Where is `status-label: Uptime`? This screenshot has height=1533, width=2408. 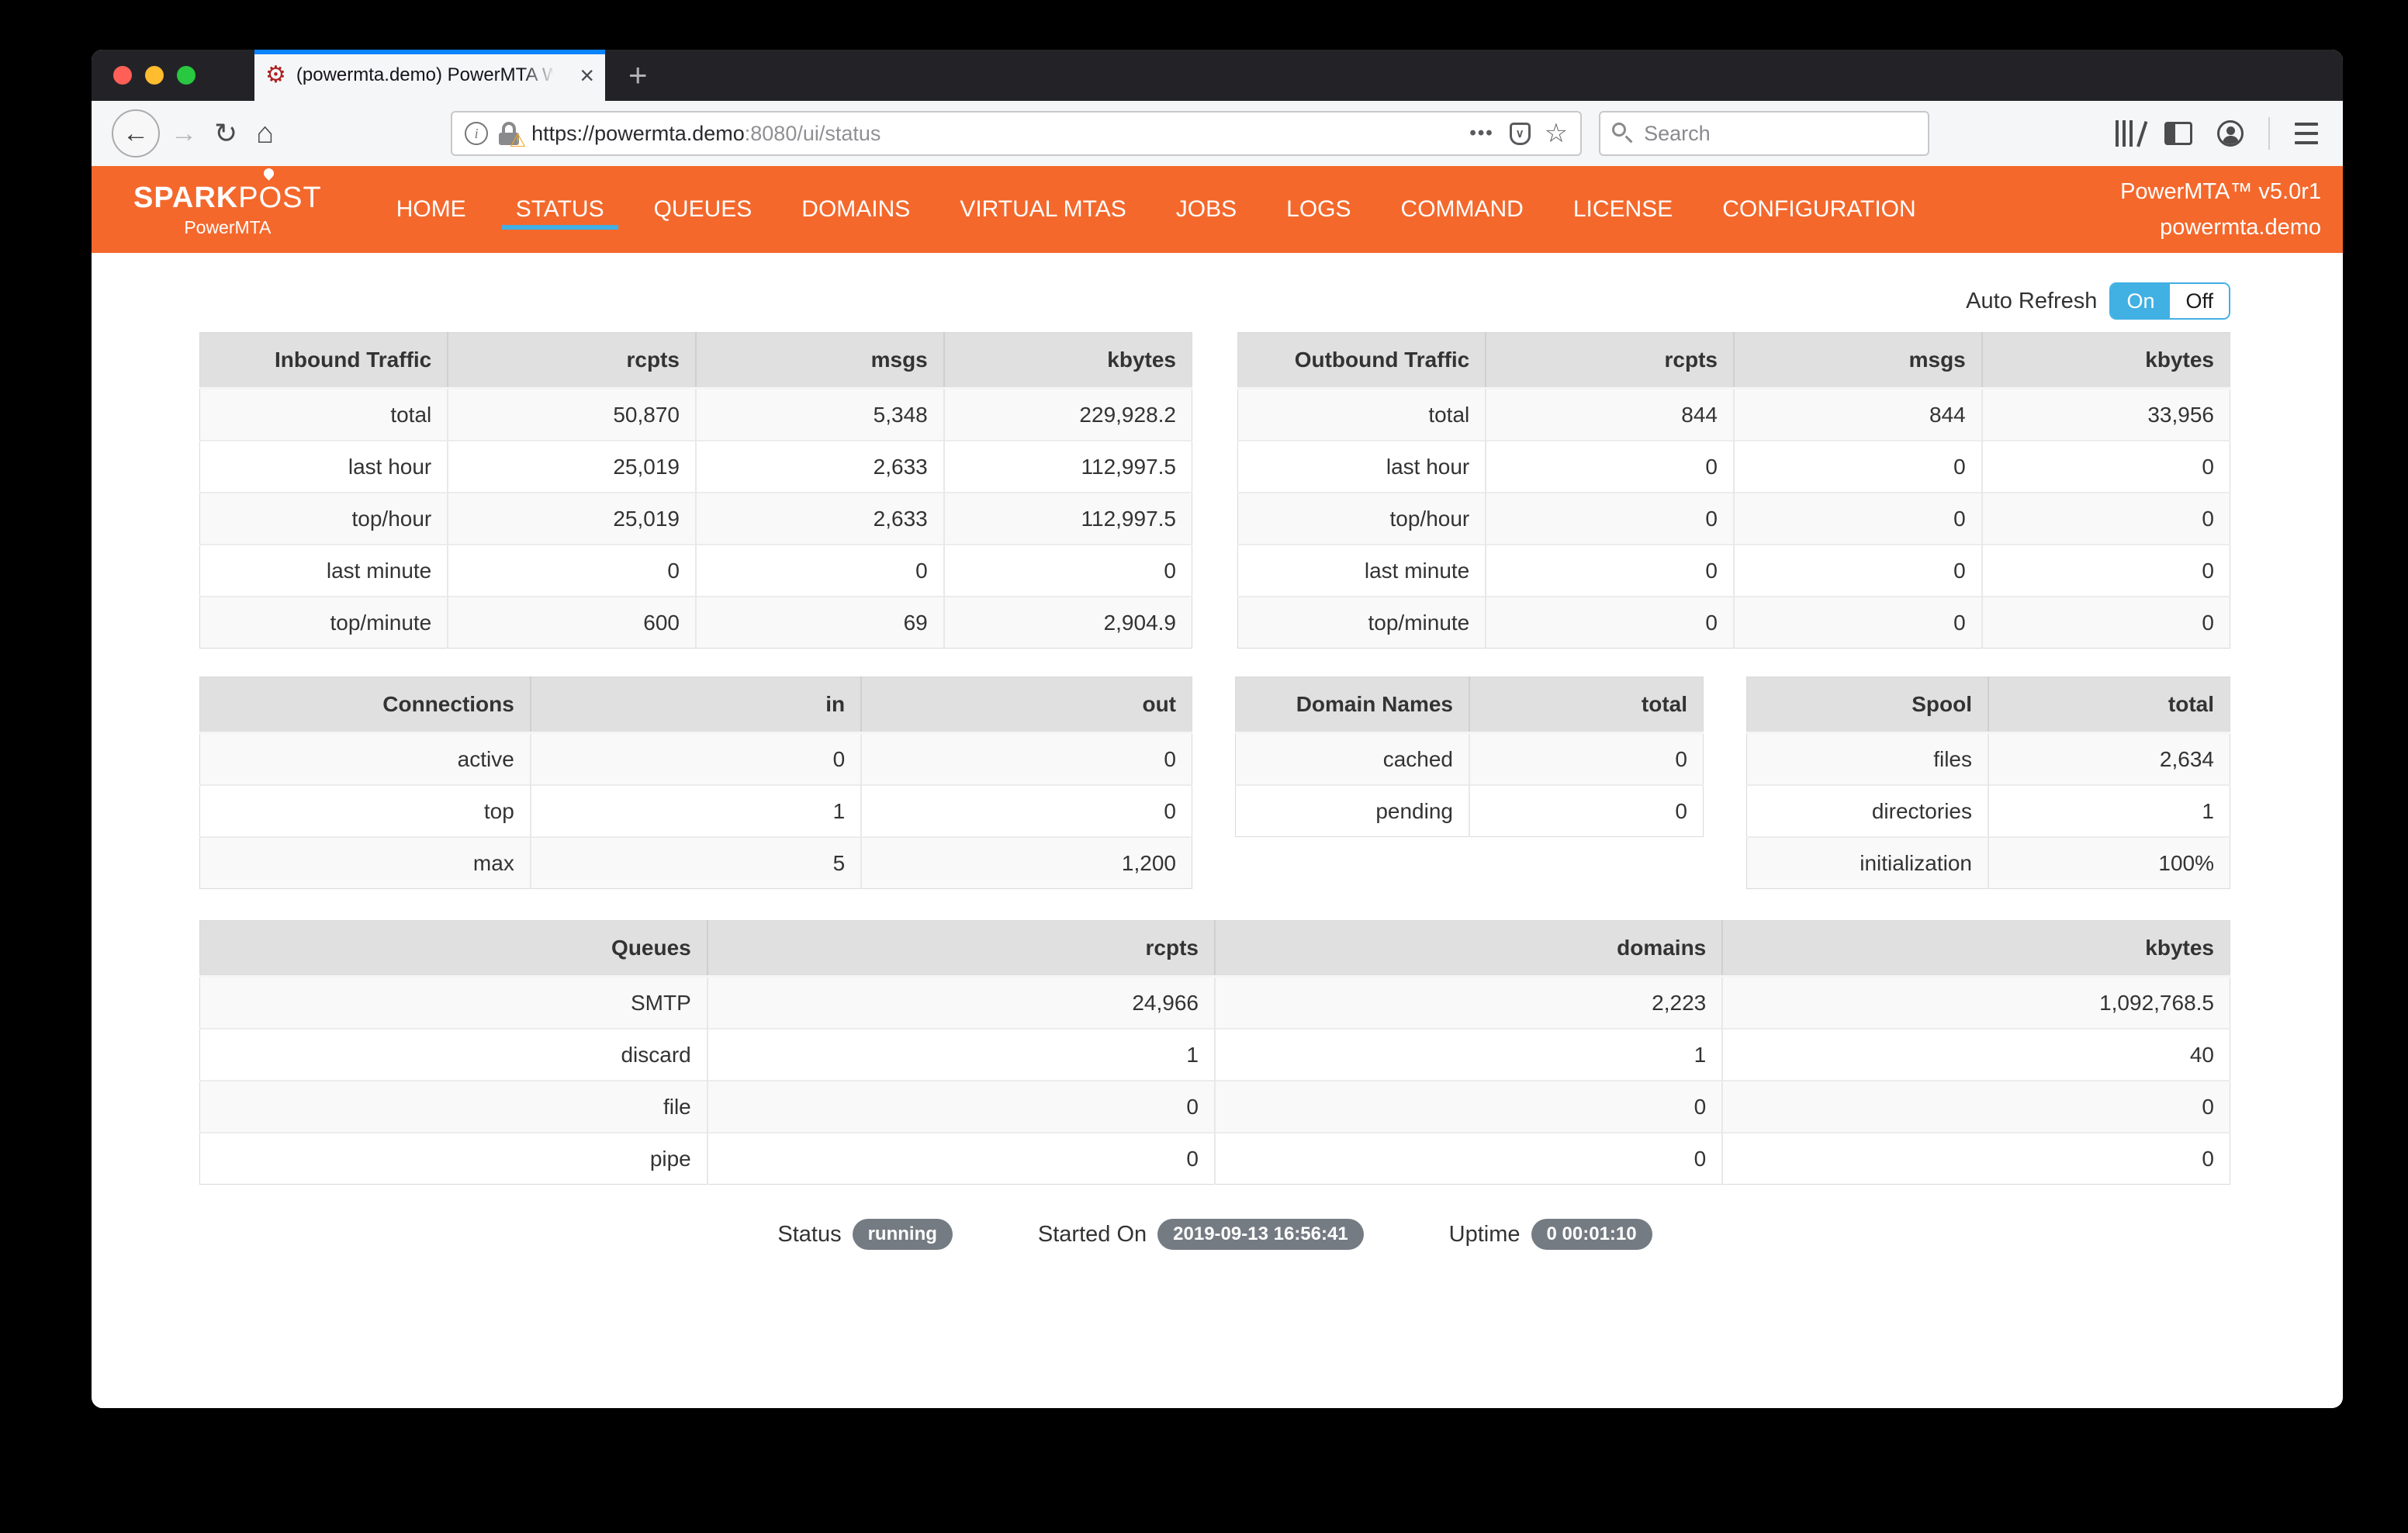
status-label: Uptime is located at coordinates (1484, 1234).